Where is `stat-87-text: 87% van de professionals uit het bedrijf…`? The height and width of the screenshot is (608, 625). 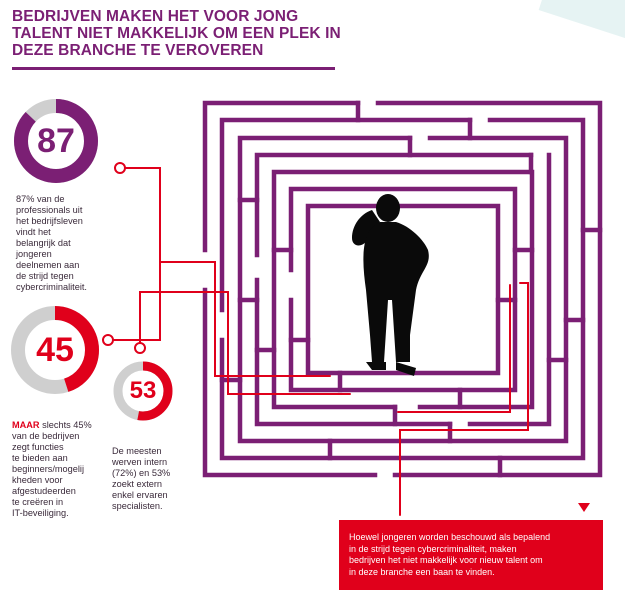
stat-87-text: 87% van de professionals uit het bedrijf… is located at coordinates (51, 243).